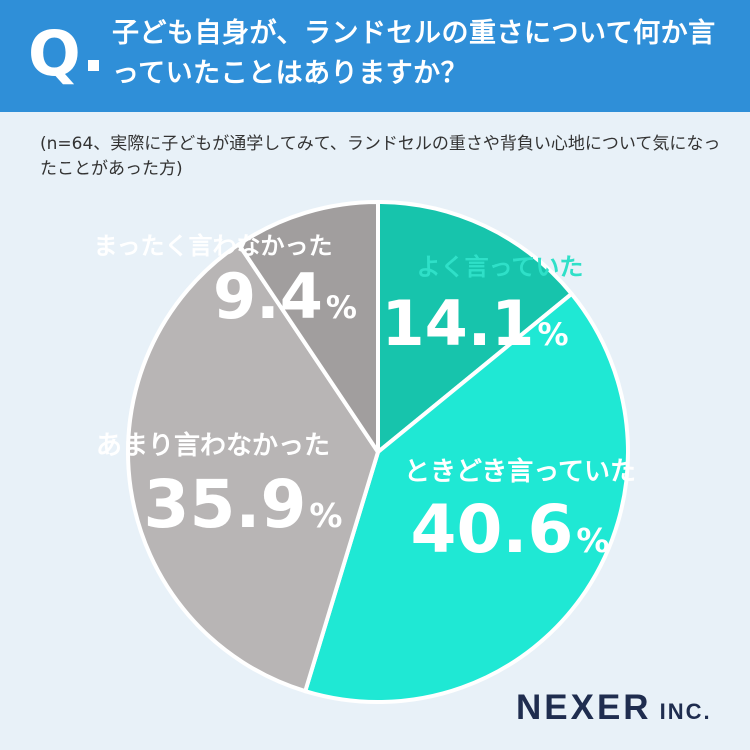 The image size is (750, 750). I want to click on question-header: Q 子ども自身が、ランドセルの重さについて何か言っていたことはありますか？, so click(375, 56).